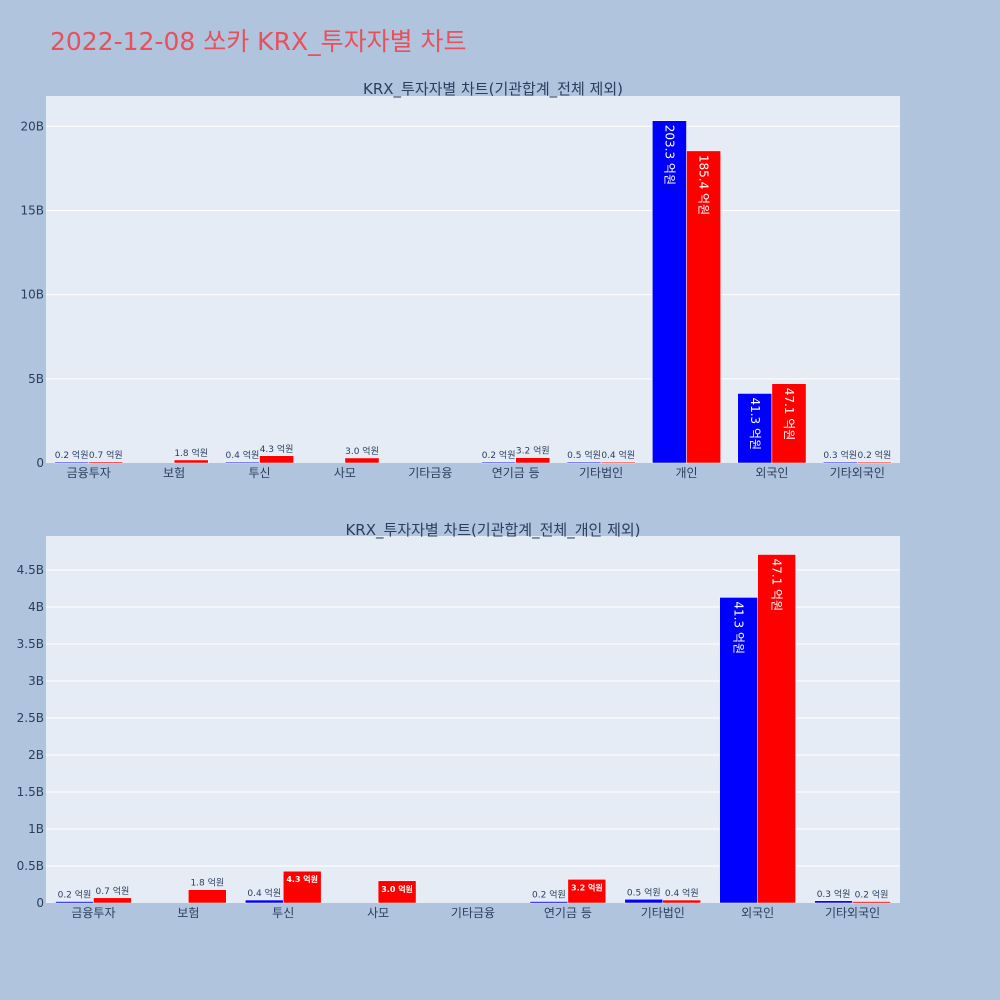 The height and width of the screenshot is (1000, 1000). I want to click on y-tick-label: 5B, so click(36, 379).